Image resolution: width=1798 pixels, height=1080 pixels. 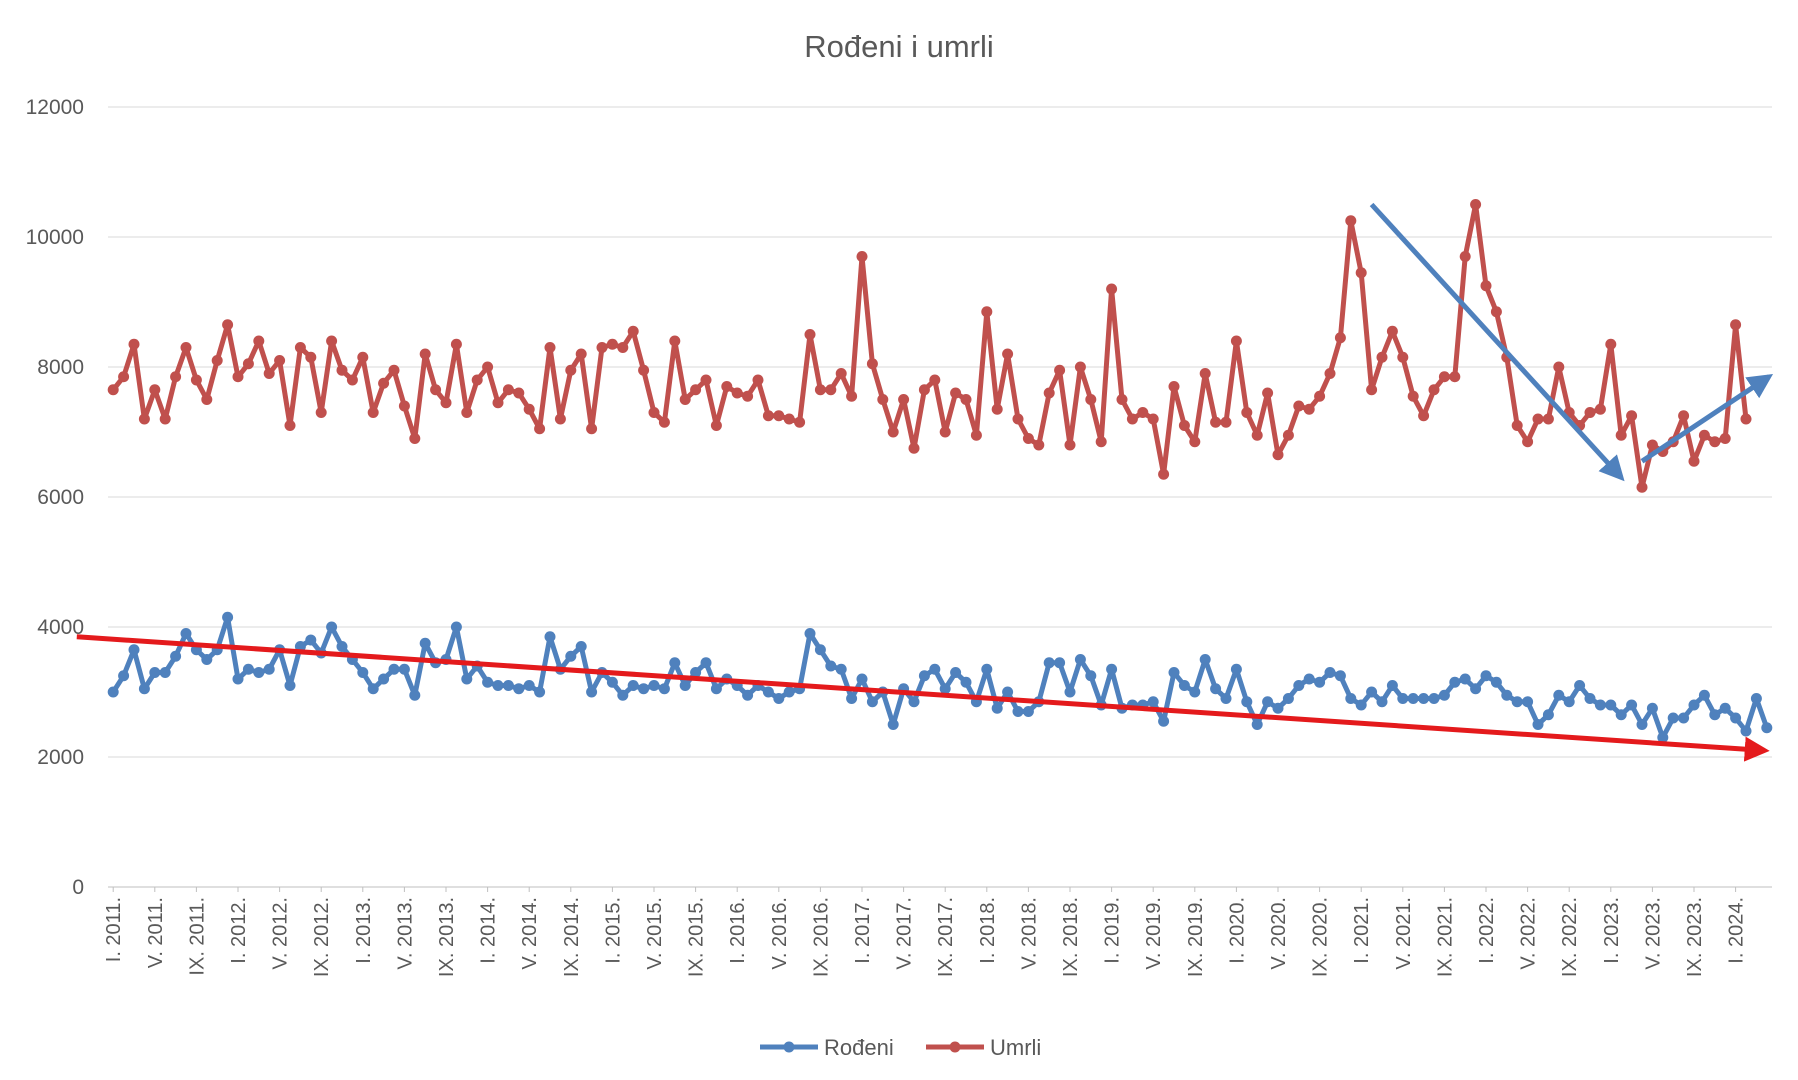 What do you see at coordinates (1113, 930) in the screenshot?
I see `x-tick-label: I. 2019.` at bounding box center [1113, 930].